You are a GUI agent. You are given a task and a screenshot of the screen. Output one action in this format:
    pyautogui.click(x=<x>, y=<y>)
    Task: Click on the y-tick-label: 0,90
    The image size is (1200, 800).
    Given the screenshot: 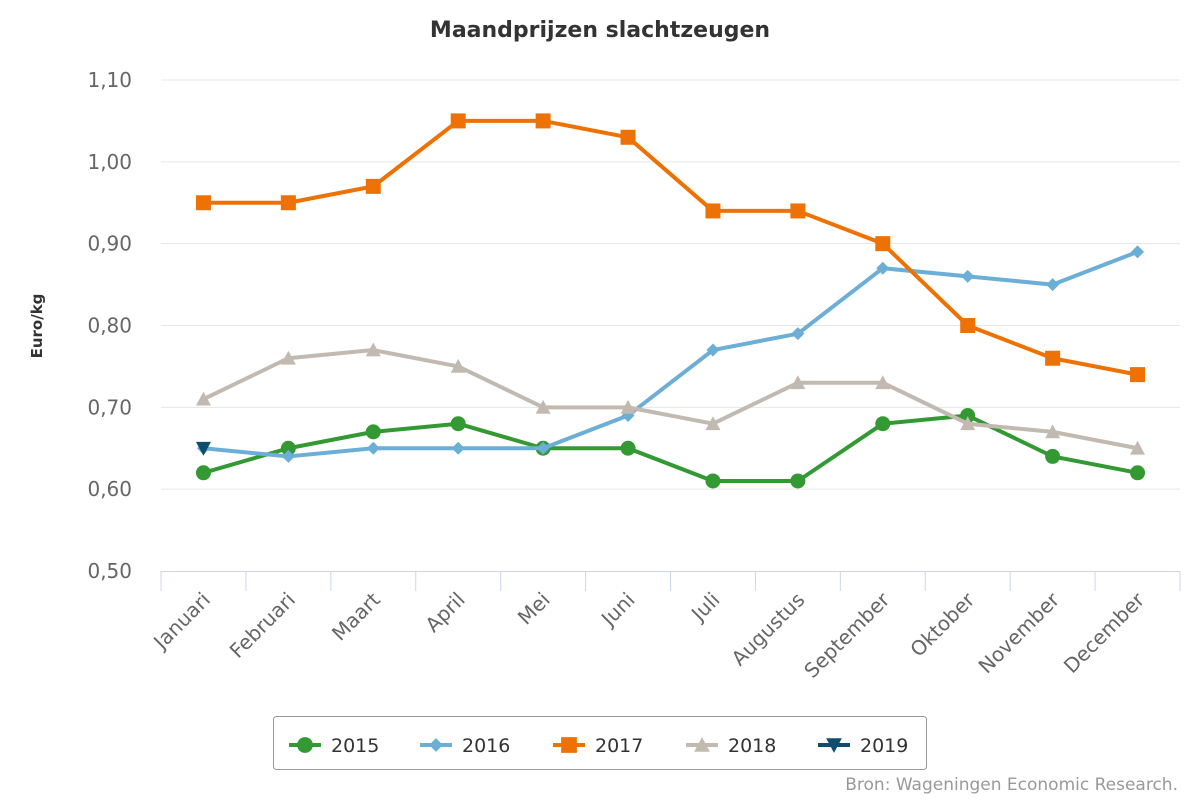 What is the action you would take?
    pyautogui.click(x=109, y=244)
    